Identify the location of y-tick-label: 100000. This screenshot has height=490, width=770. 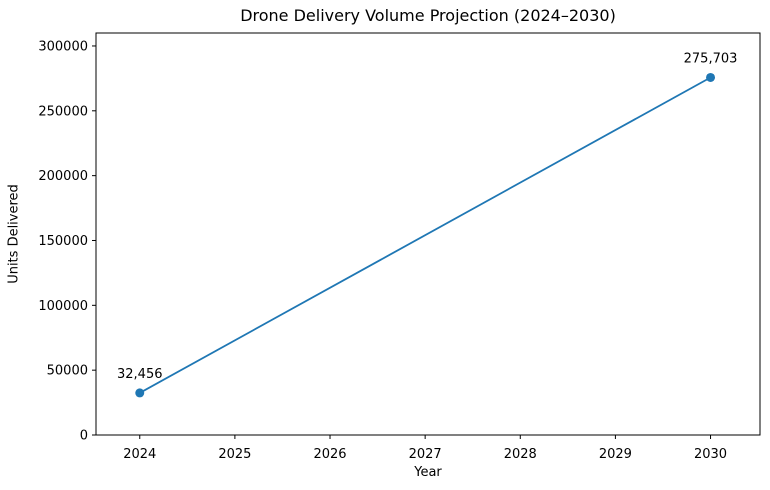
(63, 306).